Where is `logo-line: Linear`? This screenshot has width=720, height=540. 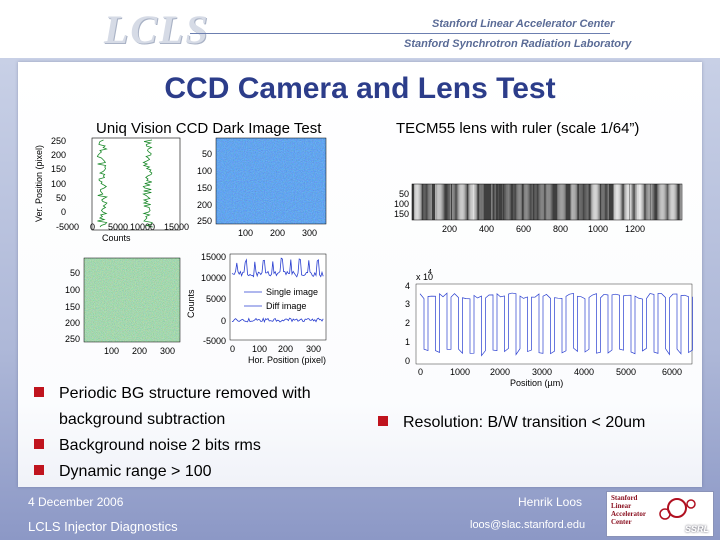 logo-line: Linear is located at coordinates (621, 506).